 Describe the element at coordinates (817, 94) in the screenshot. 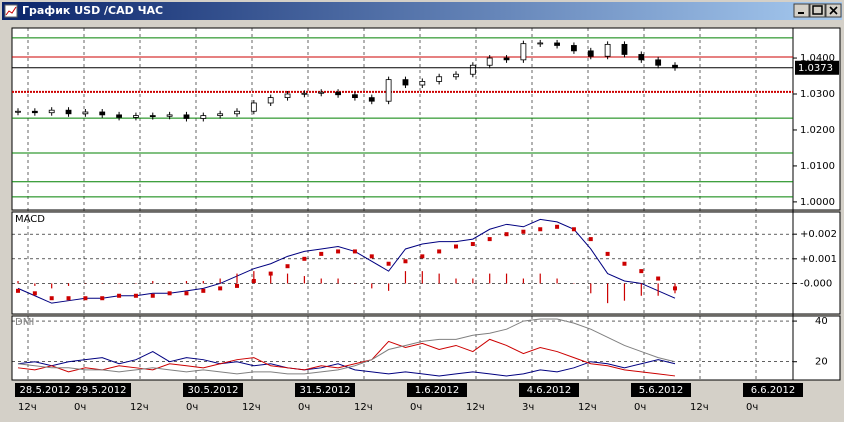

I see `y-tick-label: 1.0300` at that location.